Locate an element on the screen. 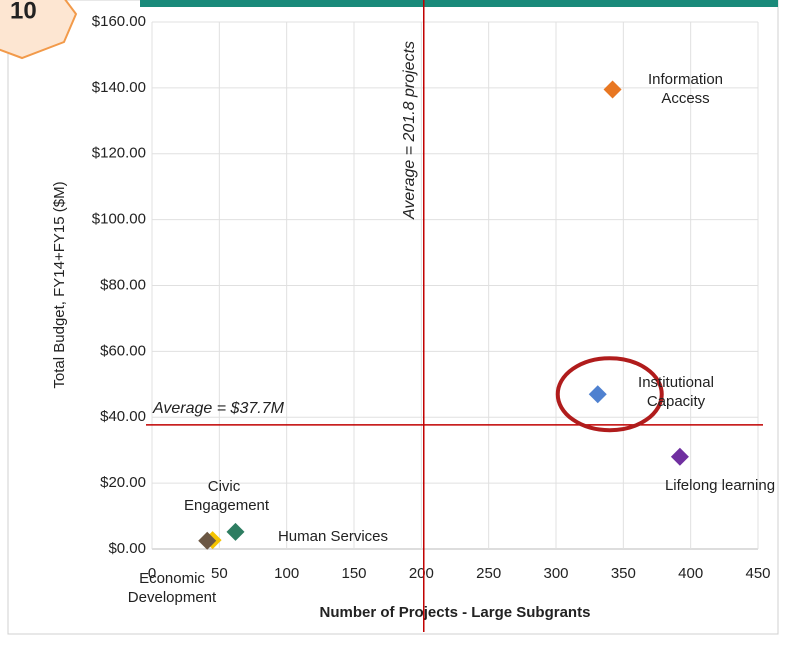  x-tick-label: 200 is located at coordinates (421, 573).